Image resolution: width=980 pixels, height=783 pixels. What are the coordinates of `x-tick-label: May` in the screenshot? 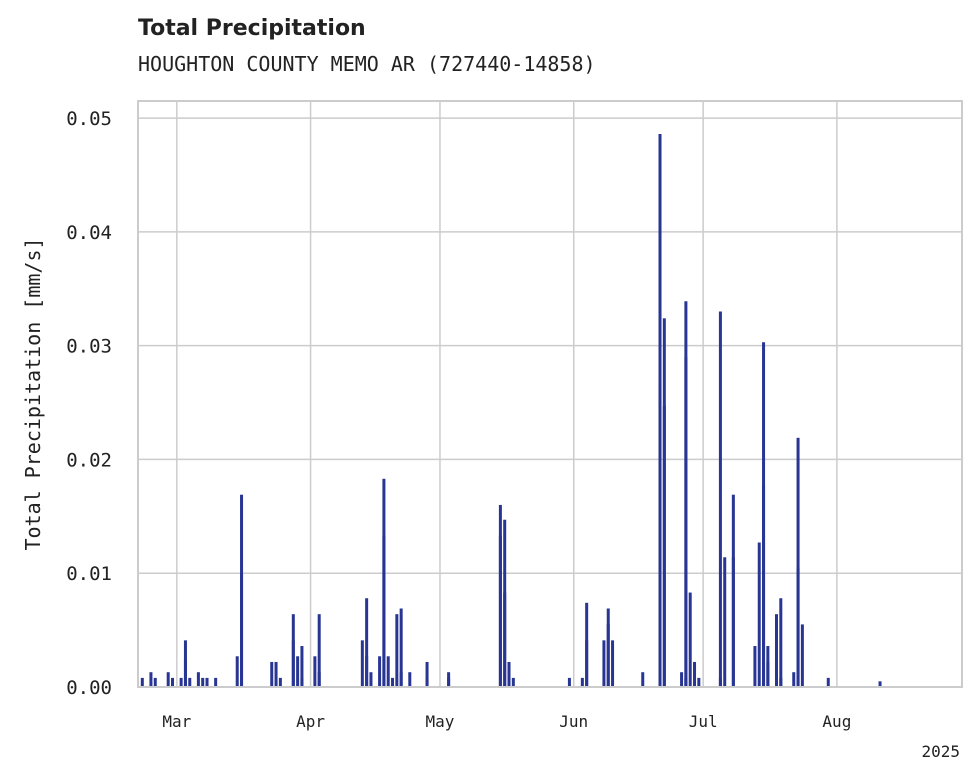 It's located at (440, 721).